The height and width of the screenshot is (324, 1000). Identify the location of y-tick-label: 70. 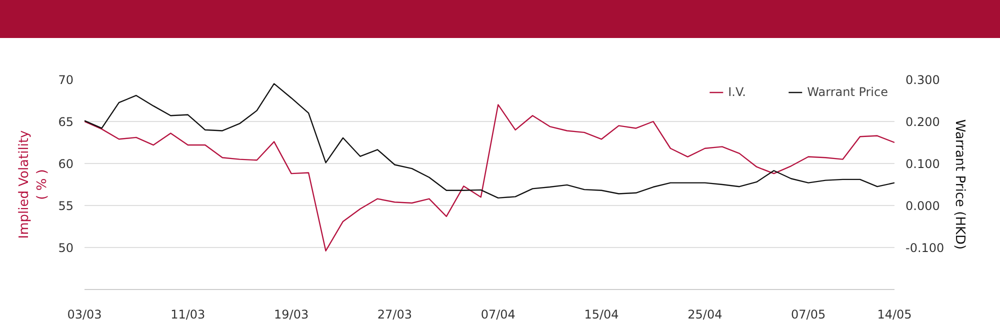
(66, 80).